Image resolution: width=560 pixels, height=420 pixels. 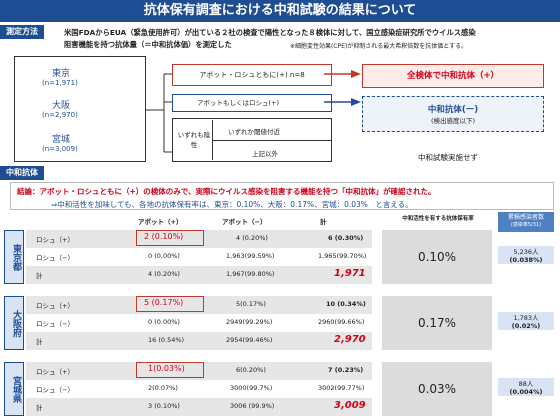 What do you see at coordinates (14, 389) in the screenshot?
I see `city-label-miyagi: 宮城県` at bounding box center [14, 389].